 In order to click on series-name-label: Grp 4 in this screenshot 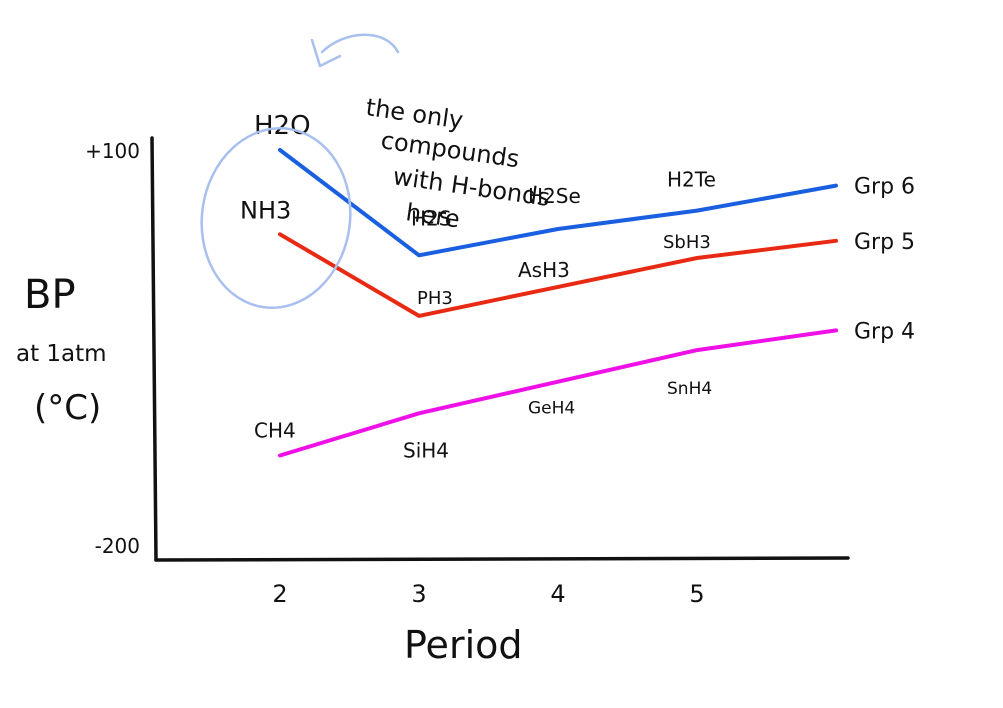, I will do `click(884, 331)`.